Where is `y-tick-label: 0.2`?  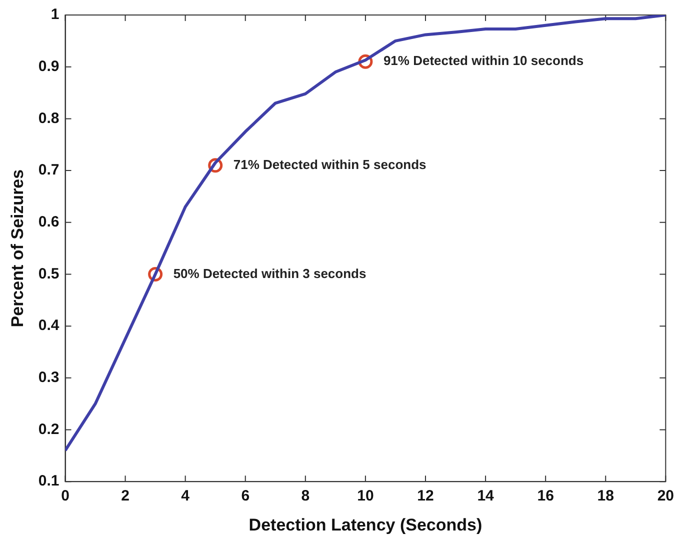 y-tick-label: 0.2 is located at coordinates (49, 429).